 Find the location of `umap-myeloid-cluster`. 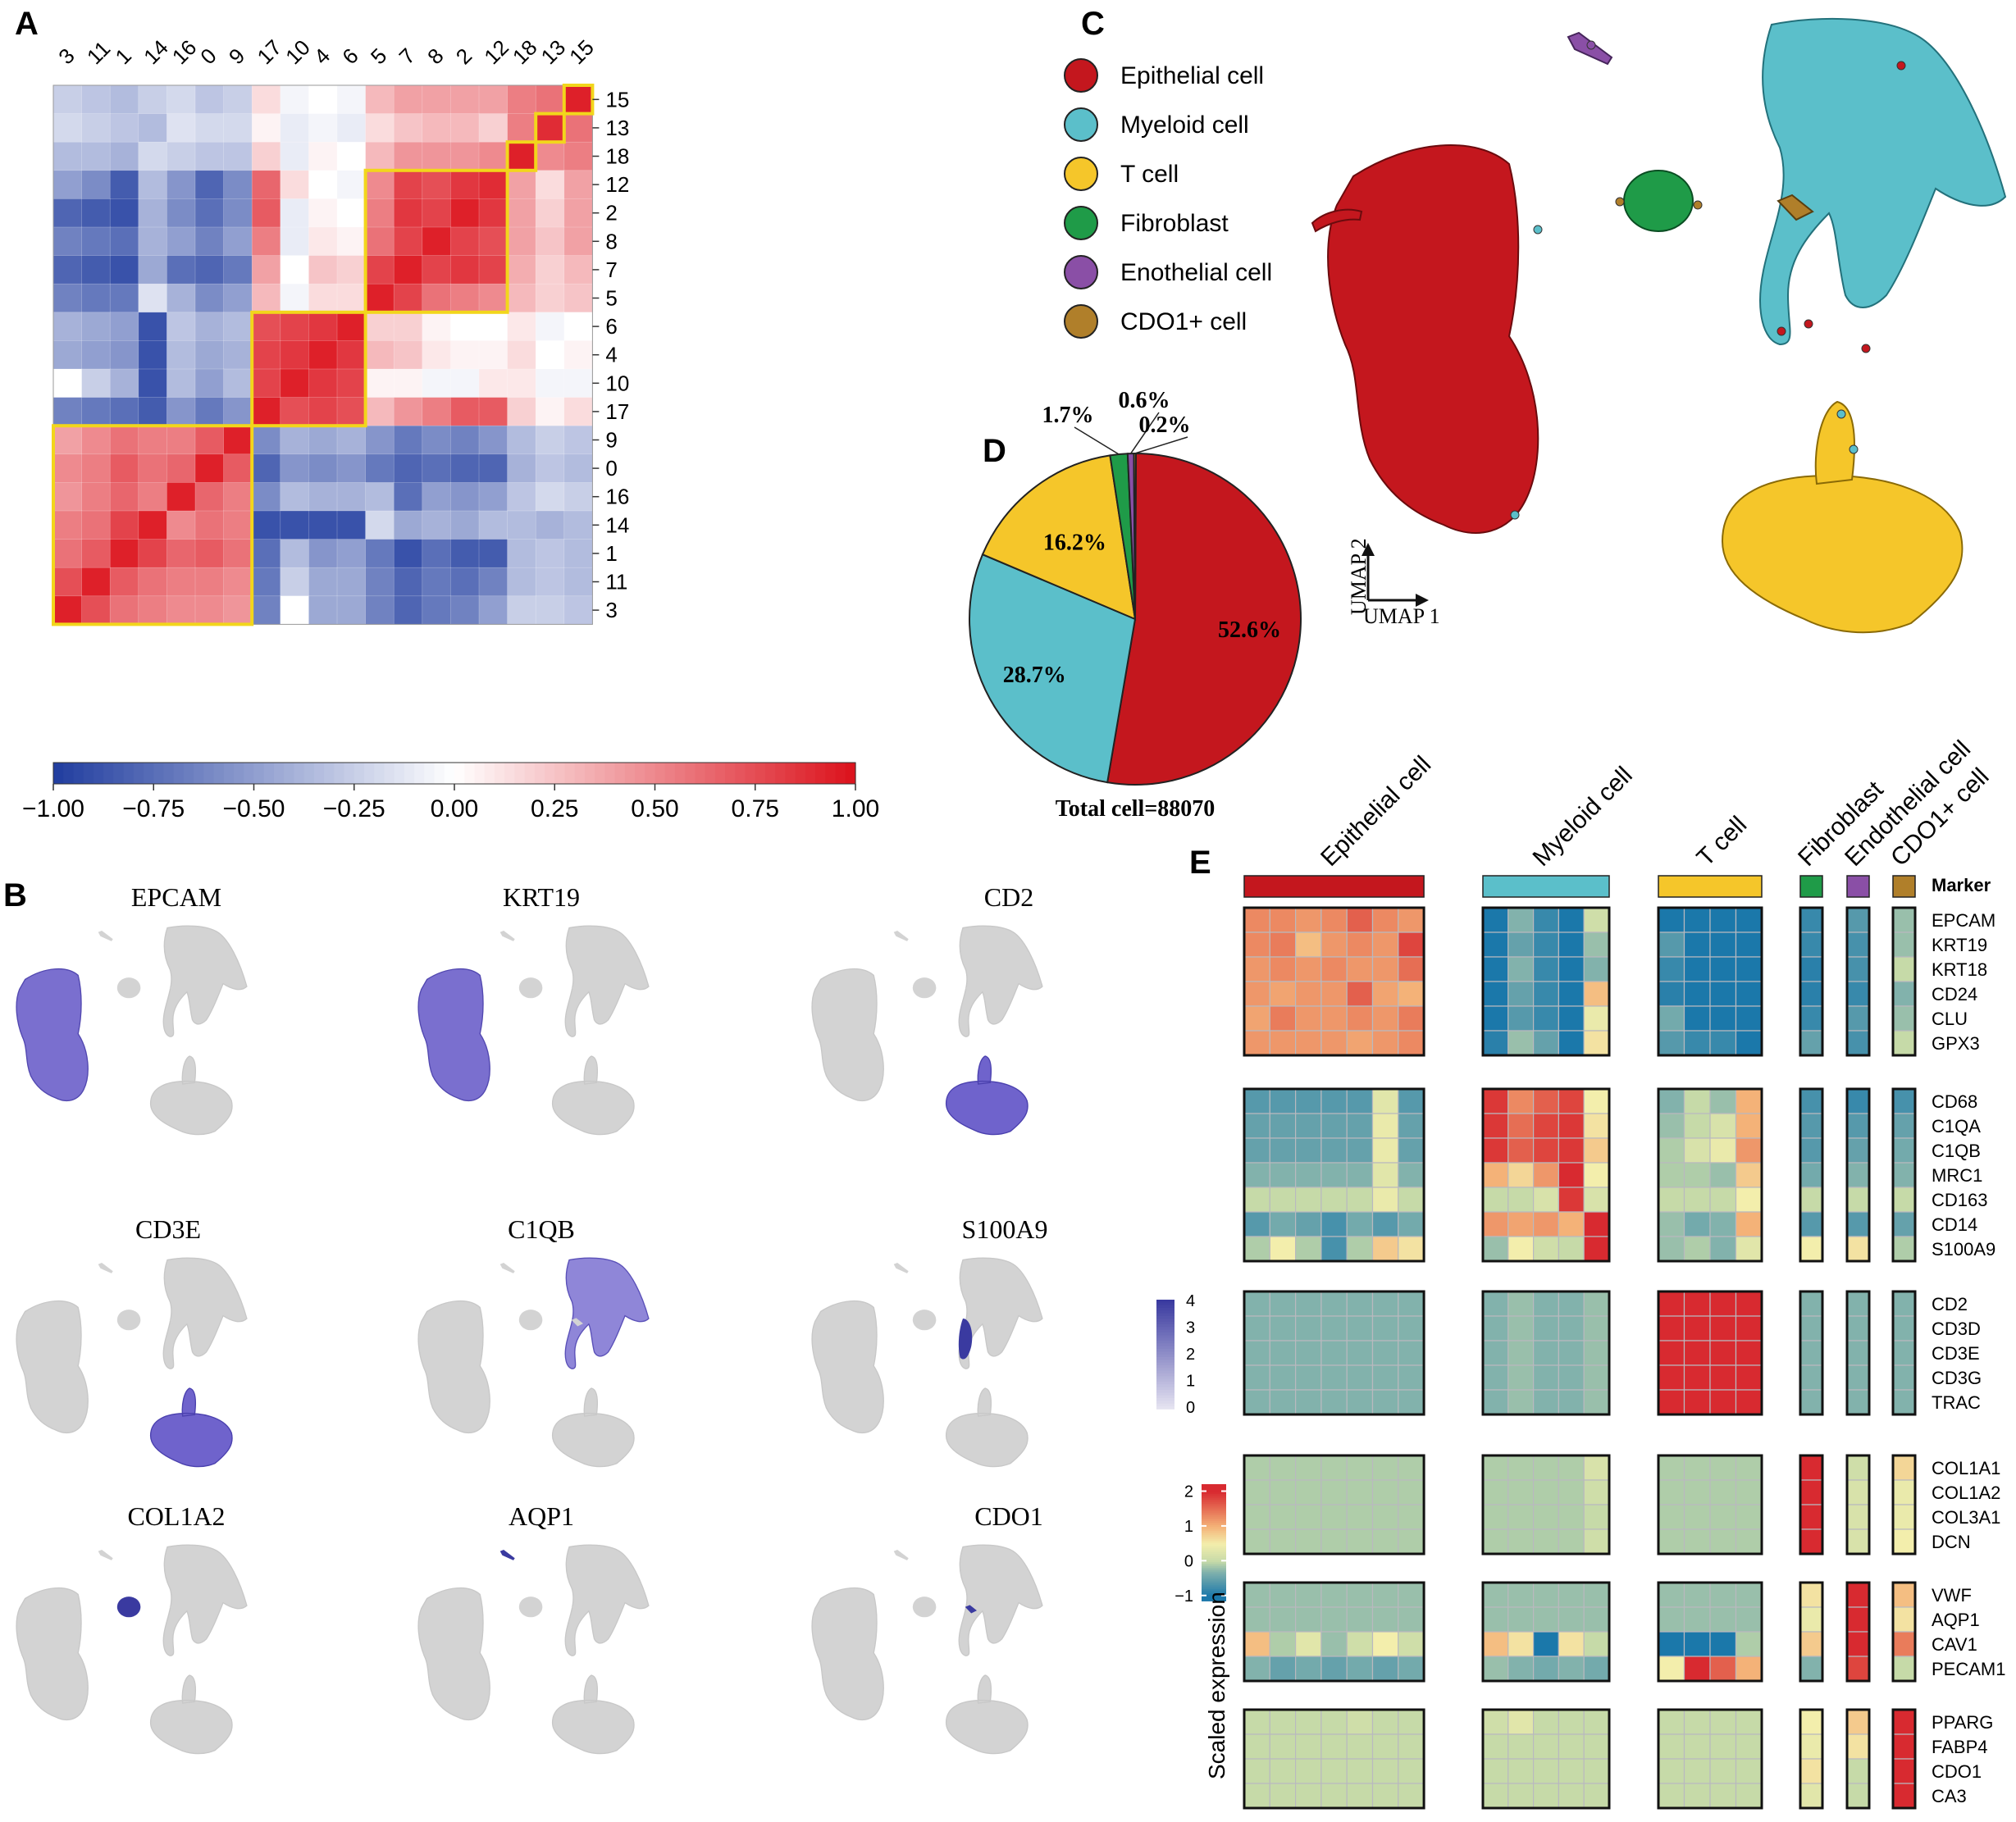

umap-myeloid-cluster is located at coordinates (1883, 181).